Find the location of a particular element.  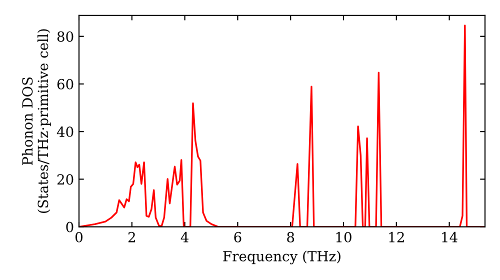

x-axis-title: Frequency (THz) is located at coordinates (281, 257).